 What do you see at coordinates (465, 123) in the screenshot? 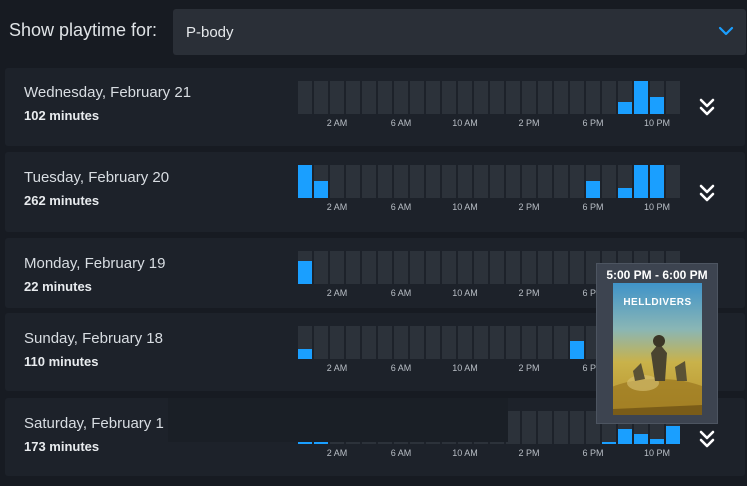
I see `hour-tick-label: 10 AM` at bounding box center [465, 123].